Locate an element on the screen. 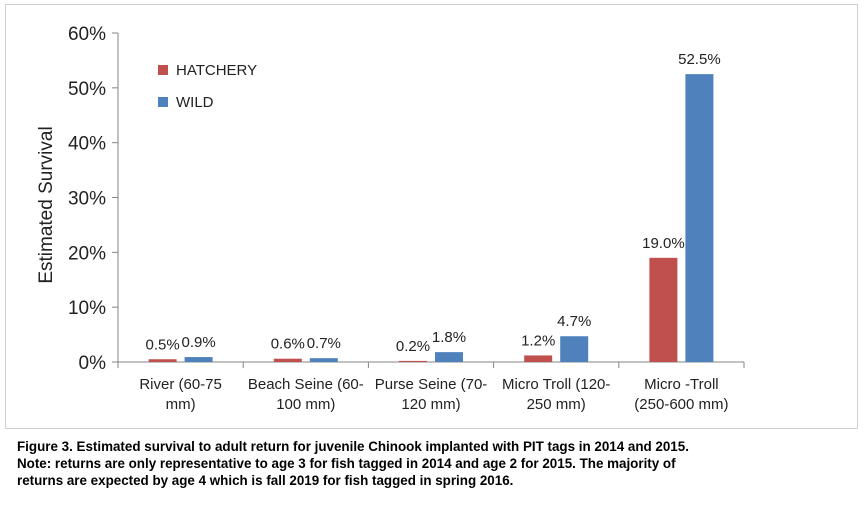 This screenshot has width=868, height=514. x-category-label: Micro Troll (120- is located at coordinates (556, 384).